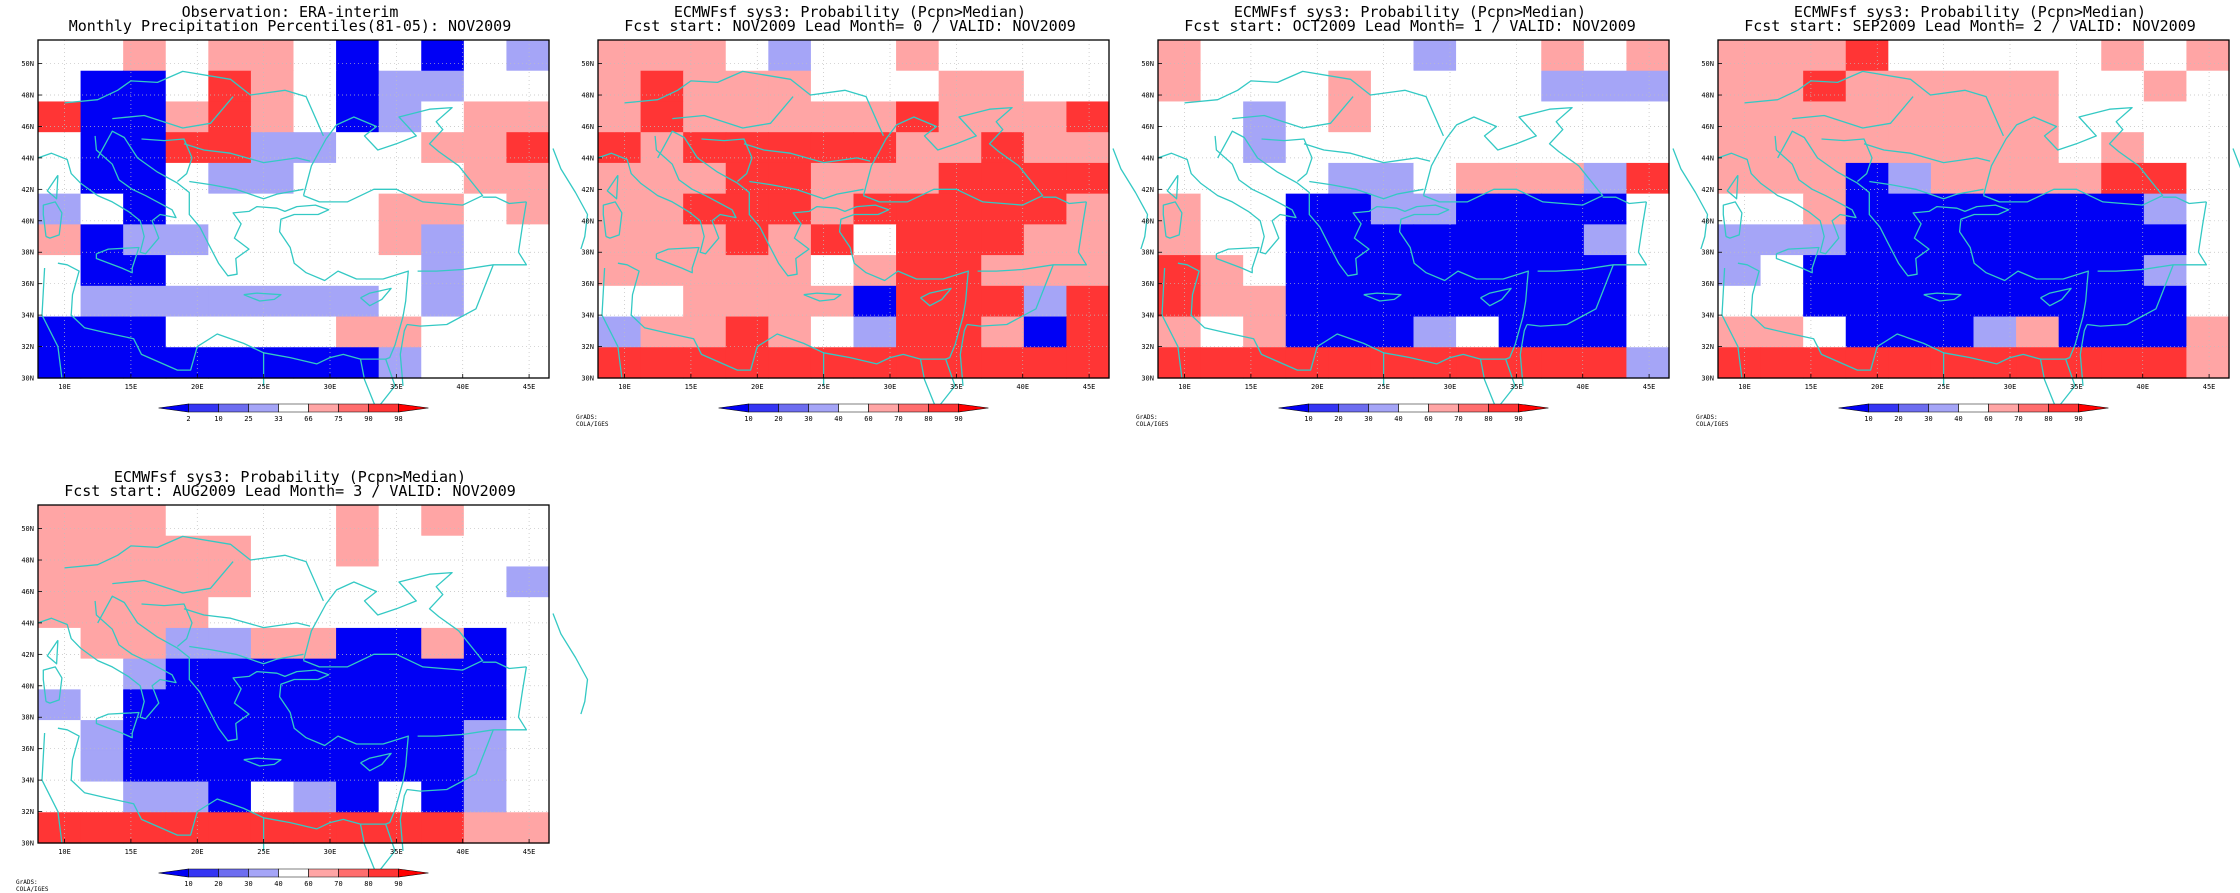  What do you see at coordinates (1147, 316) in the screenshot?
I see `lat-label: 34N` at bounding box center [1147, 316].